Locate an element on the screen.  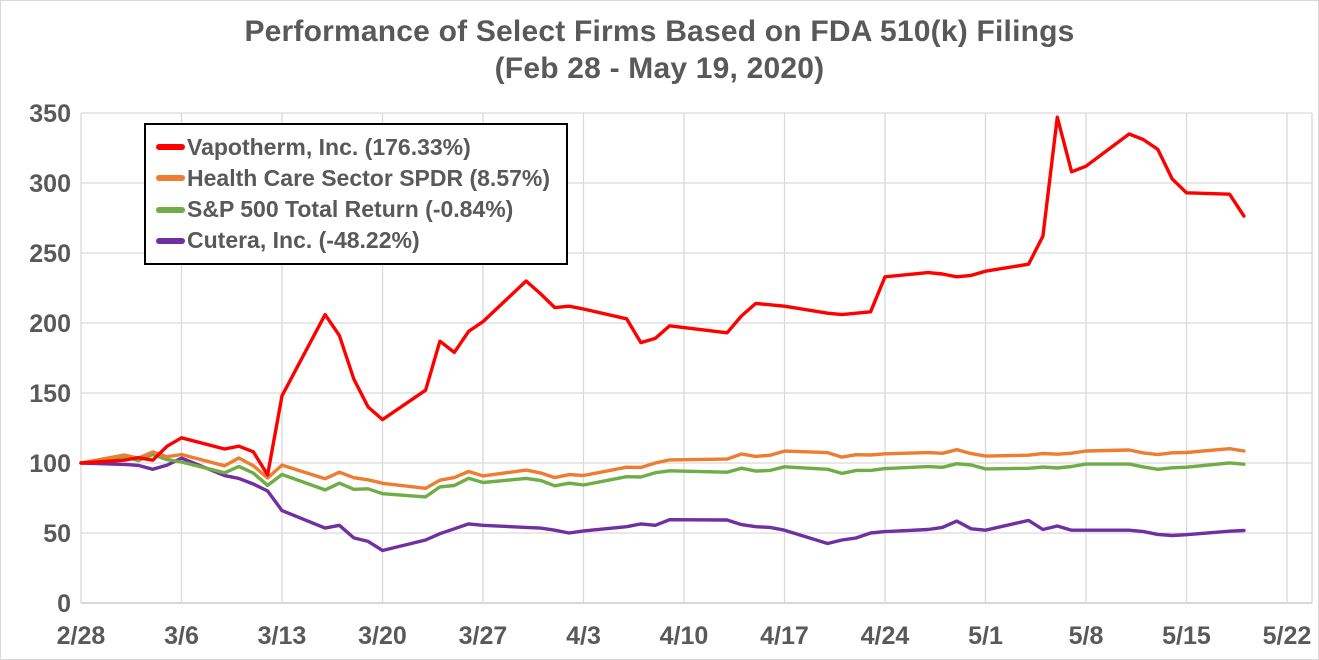
x-axis-label: 5/1 is located at coordinates (985, 636).